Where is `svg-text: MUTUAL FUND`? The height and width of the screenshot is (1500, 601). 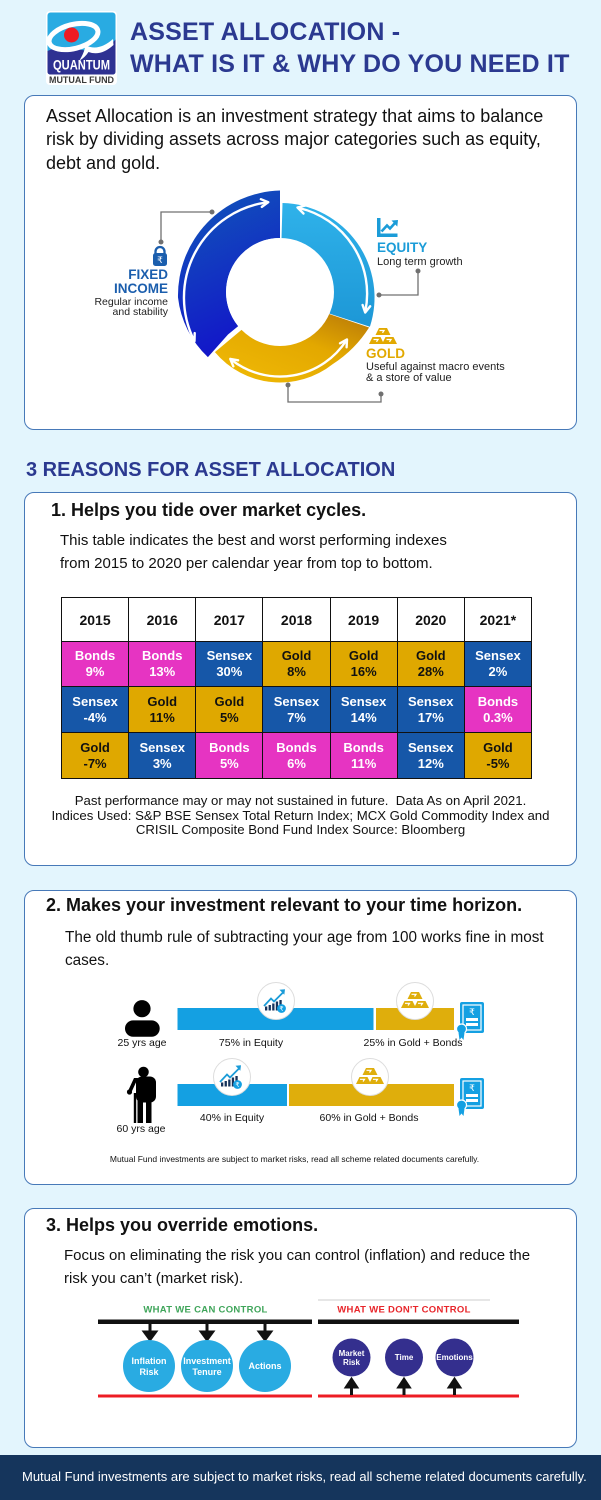 svg-text: MUTUAL FUND is located at coordinates (81, 80).